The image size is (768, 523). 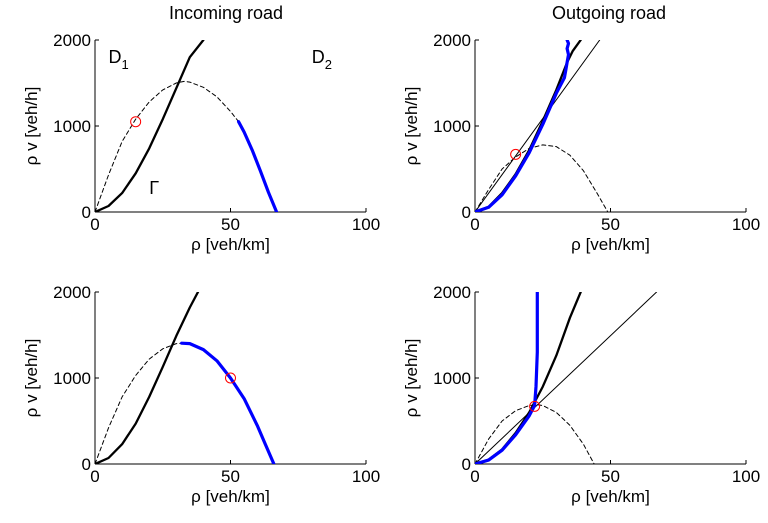 What do you see at coordinates (328, 64) in the screenshot?
I see `annotation-subscript: 2` at bounding box center [328, 64].